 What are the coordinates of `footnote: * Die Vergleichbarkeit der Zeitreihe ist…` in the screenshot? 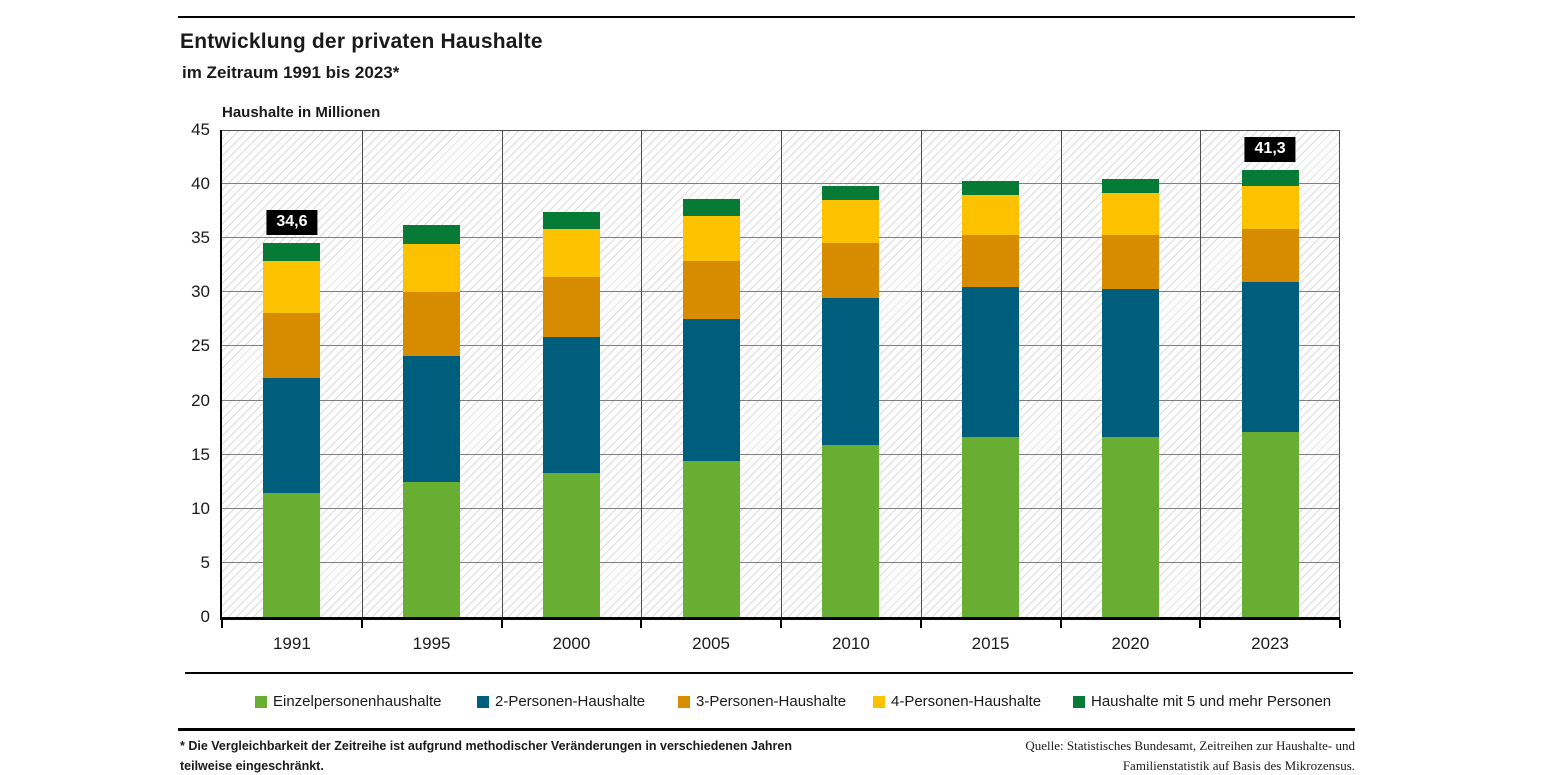 It's located at (486, 755).